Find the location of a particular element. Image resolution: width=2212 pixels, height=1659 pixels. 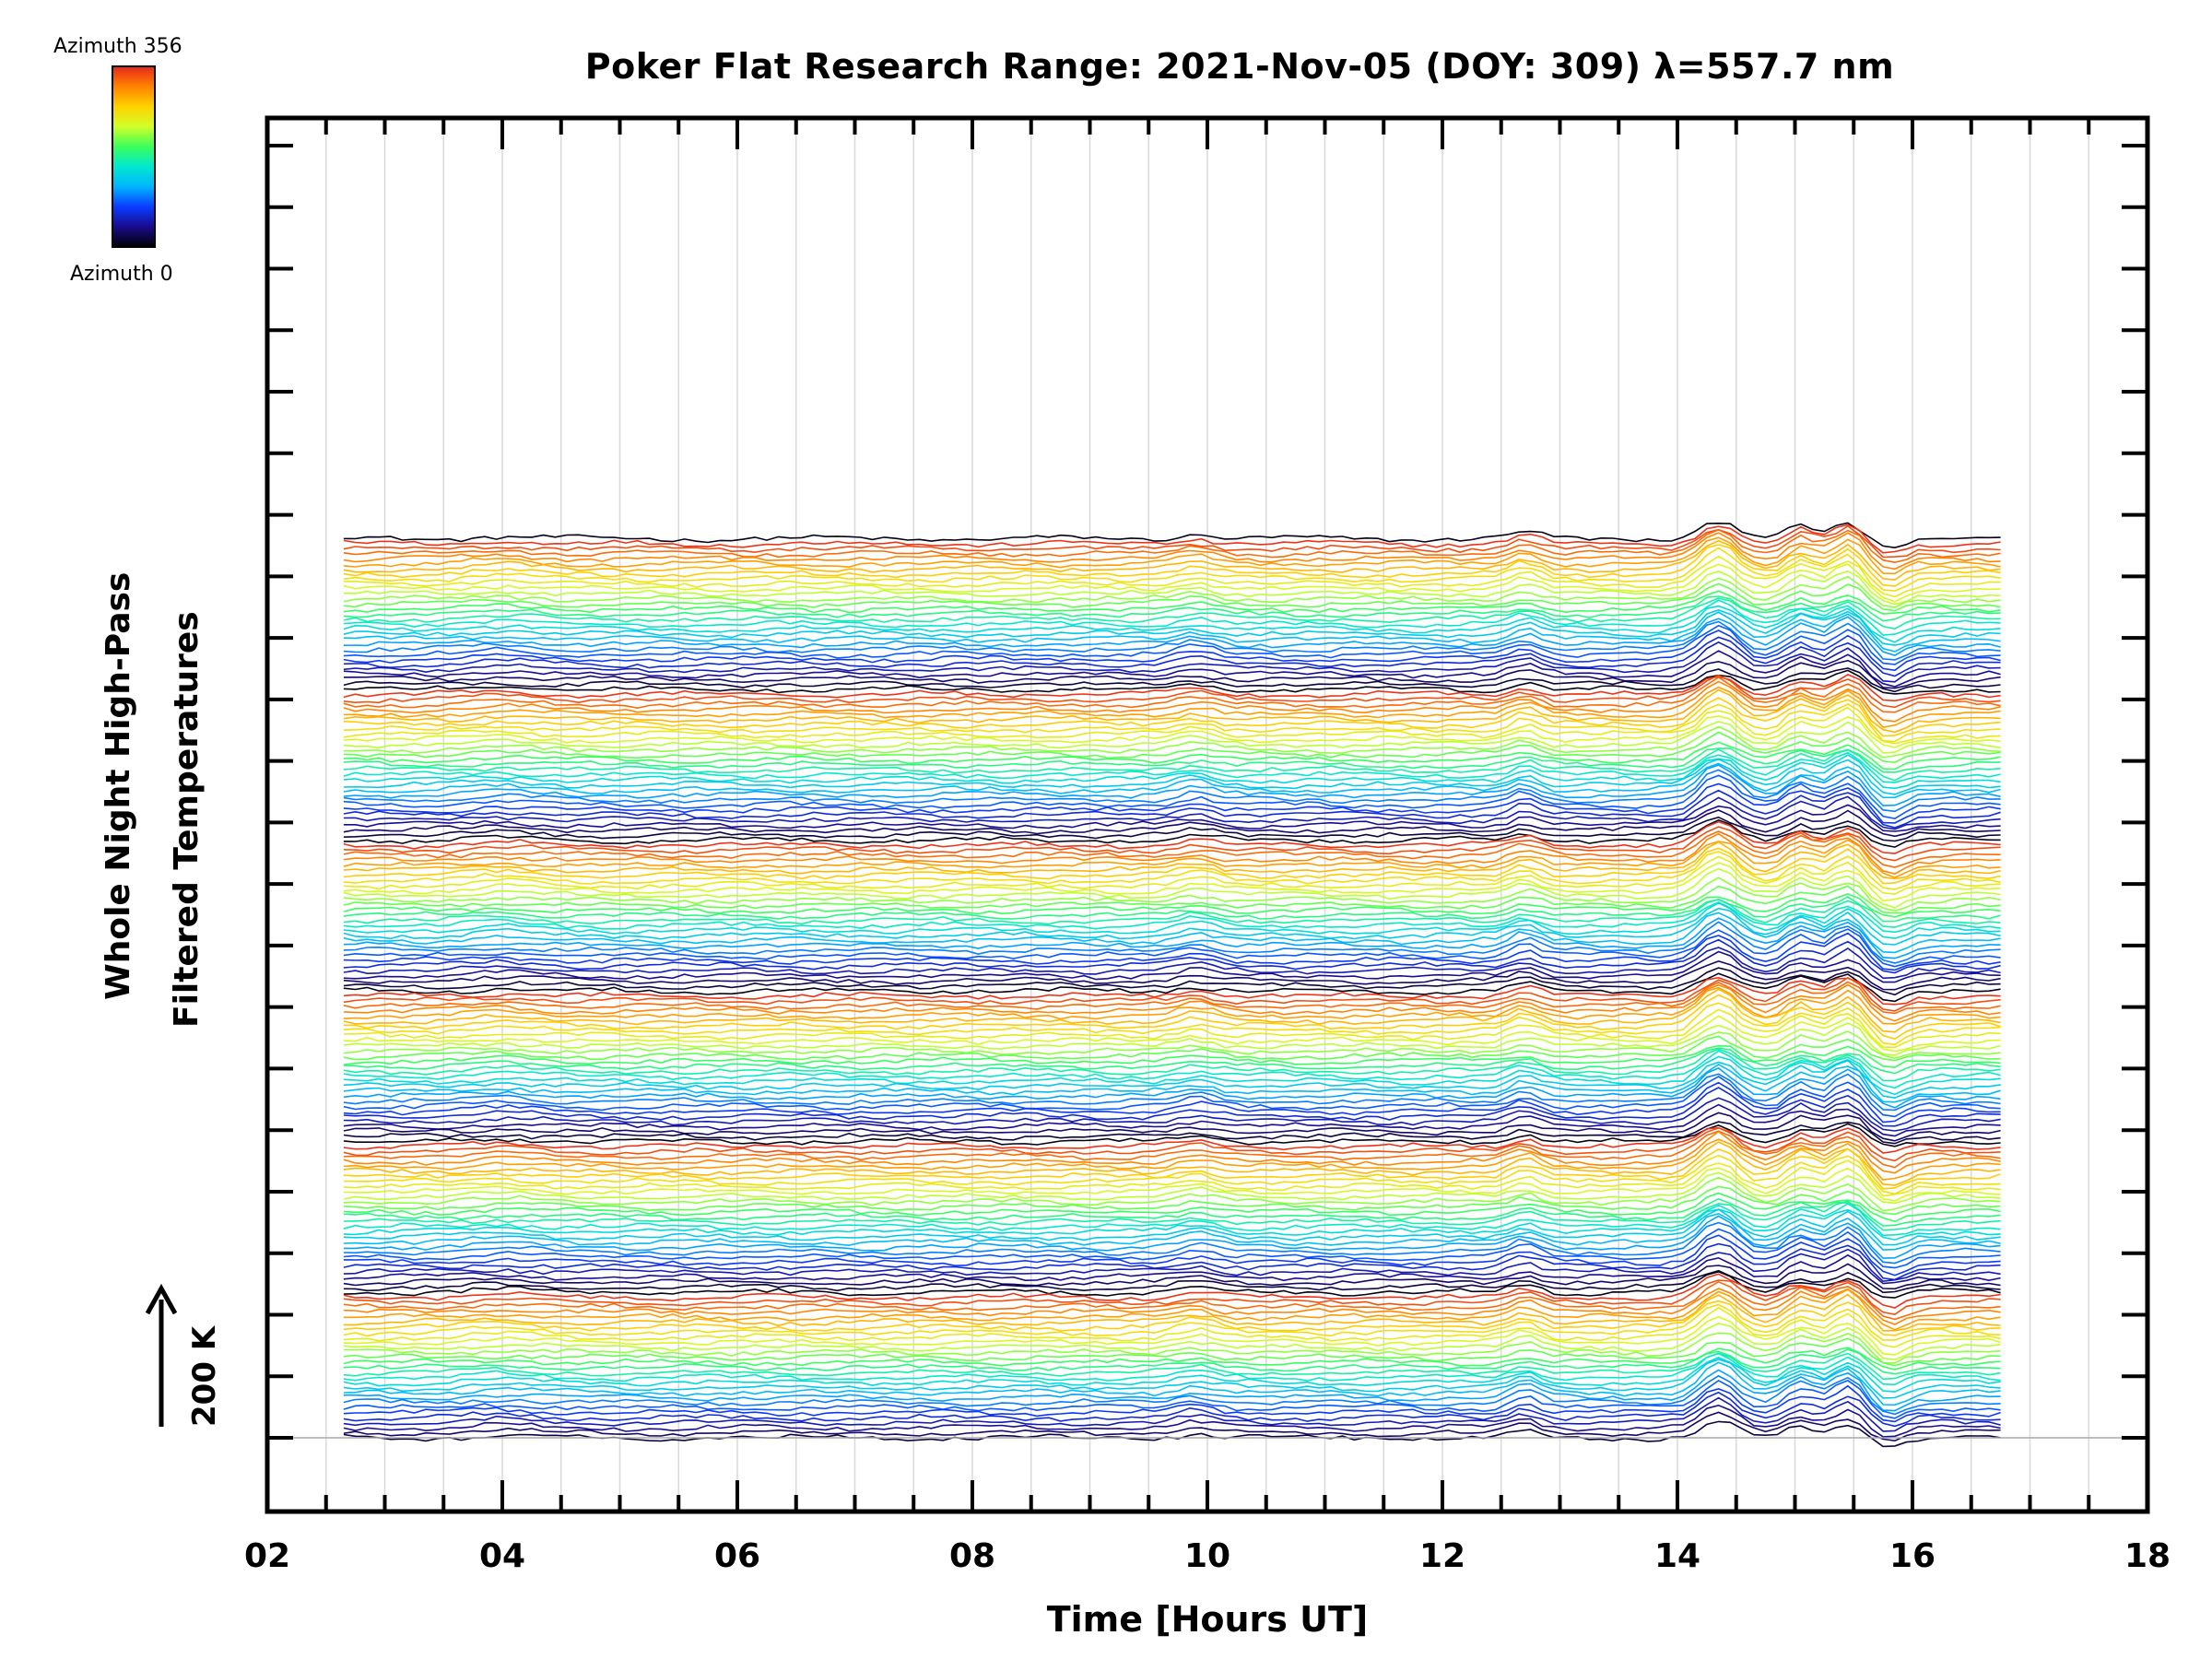

x-tick-label: 06 is located at coordinates (737, 1556).